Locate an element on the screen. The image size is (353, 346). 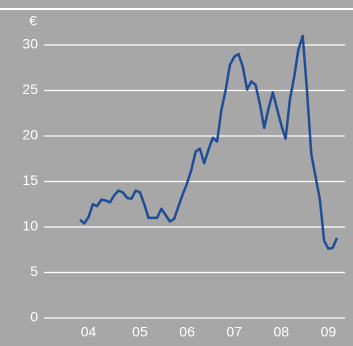
x-tick-label: 06 is located at coordinates (187, 332).